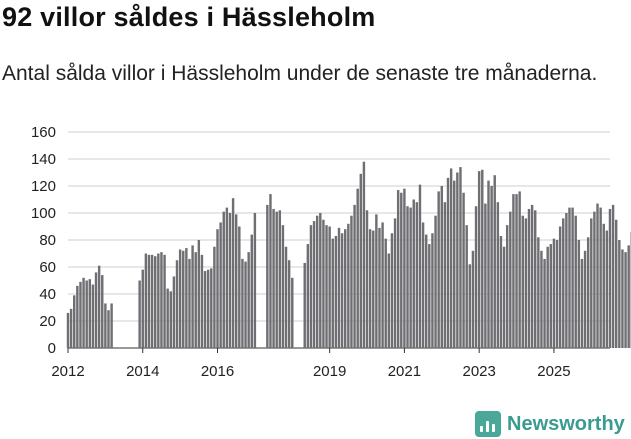 This screenshot has height=439, width=631. Describe the element at coordinates (553, 371) in the screenshot. I see `x-tick-label: 2025` at that location.